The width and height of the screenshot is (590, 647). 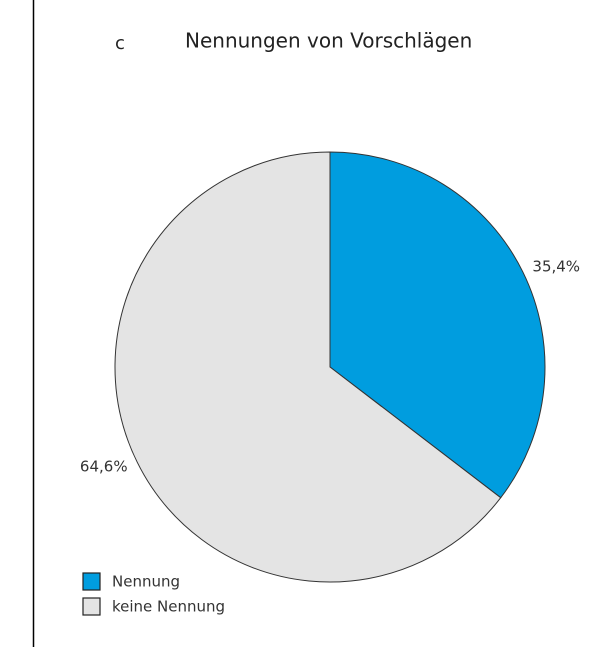 What do you see at coordinates (556, 267) in the screenshot?
I see `data-label: 35,4%` at bounding box center [556, 267].